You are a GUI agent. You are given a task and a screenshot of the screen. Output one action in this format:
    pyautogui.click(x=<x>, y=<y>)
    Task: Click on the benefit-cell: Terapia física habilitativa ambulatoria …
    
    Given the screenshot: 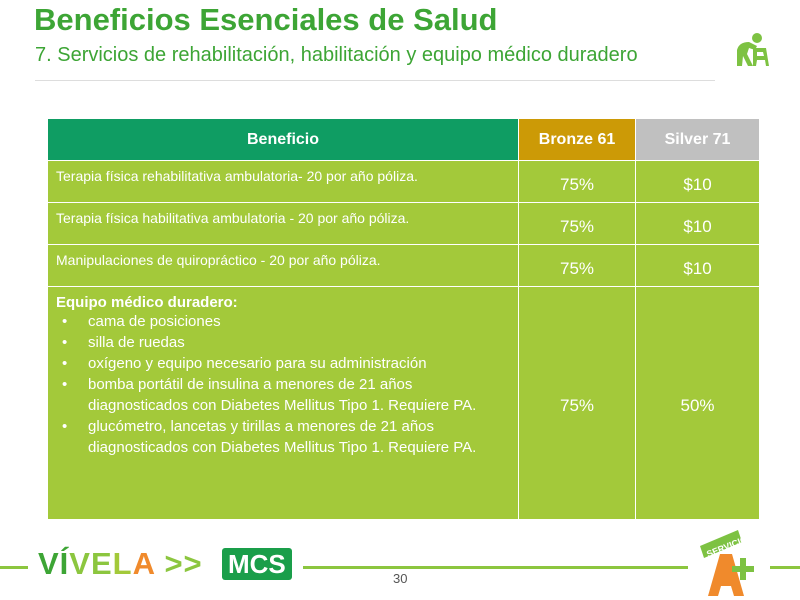 What is the action you would take?
    pyautogui.click(x=283, y=223)
    